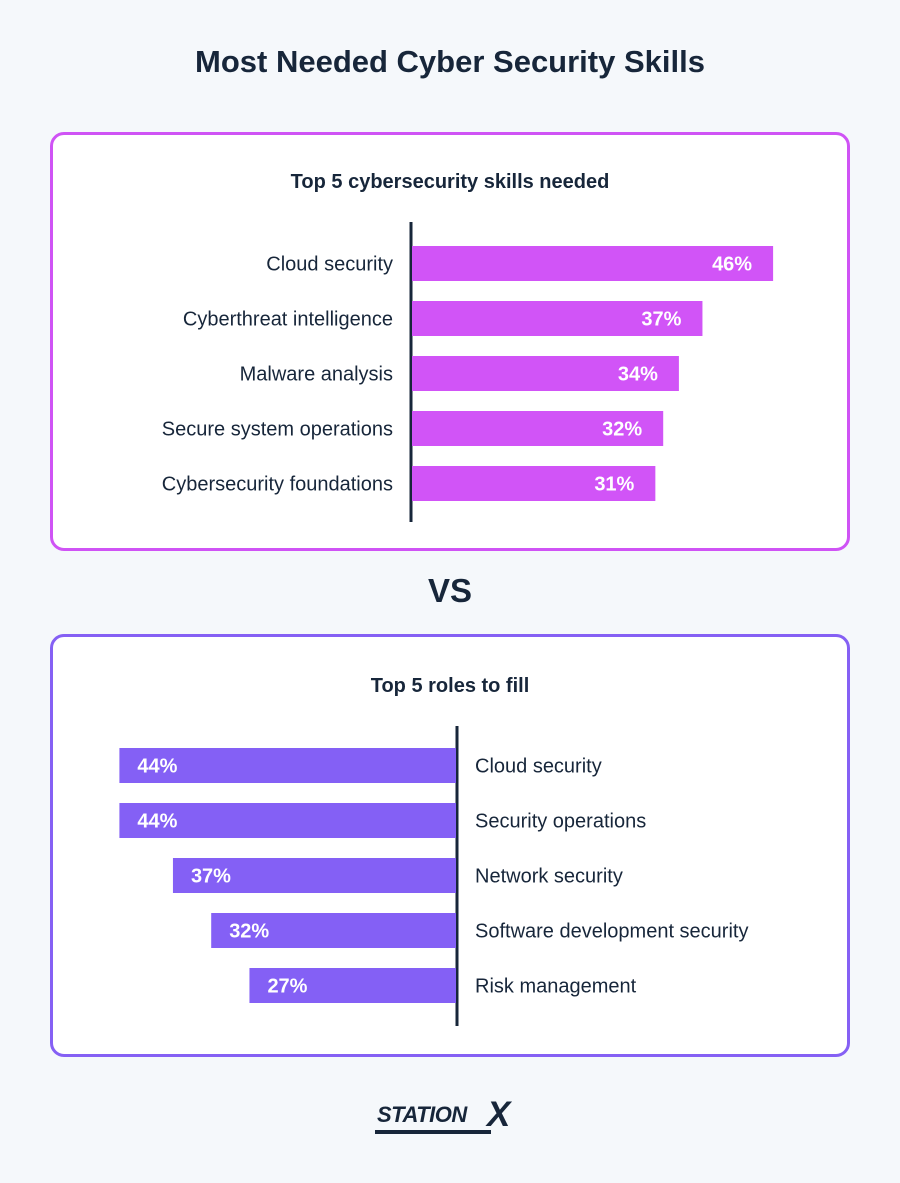 Image resolution: width=900 pixels, height=1183 pixels. What do you see at coordinates (287, 987) in the screenshot?
I see `roles-value-label: 27%` at bounding box center [287, 987].